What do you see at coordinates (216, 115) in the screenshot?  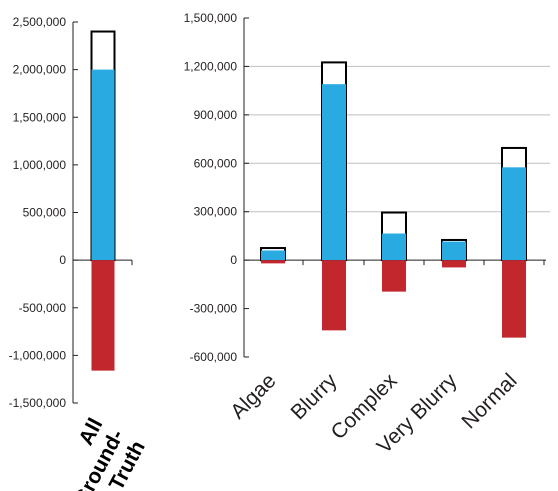 I see `y-tick-label: 900,000` at bounding box center [216, 115].